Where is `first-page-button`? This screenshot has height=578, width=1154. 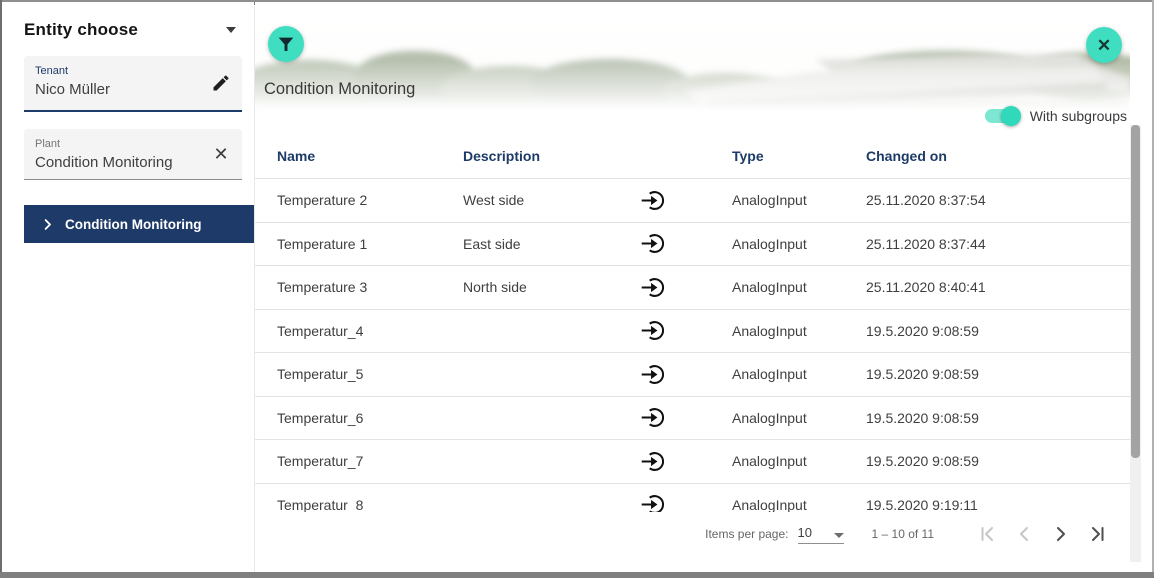 first-page-button is located at coordinates (987, 534).